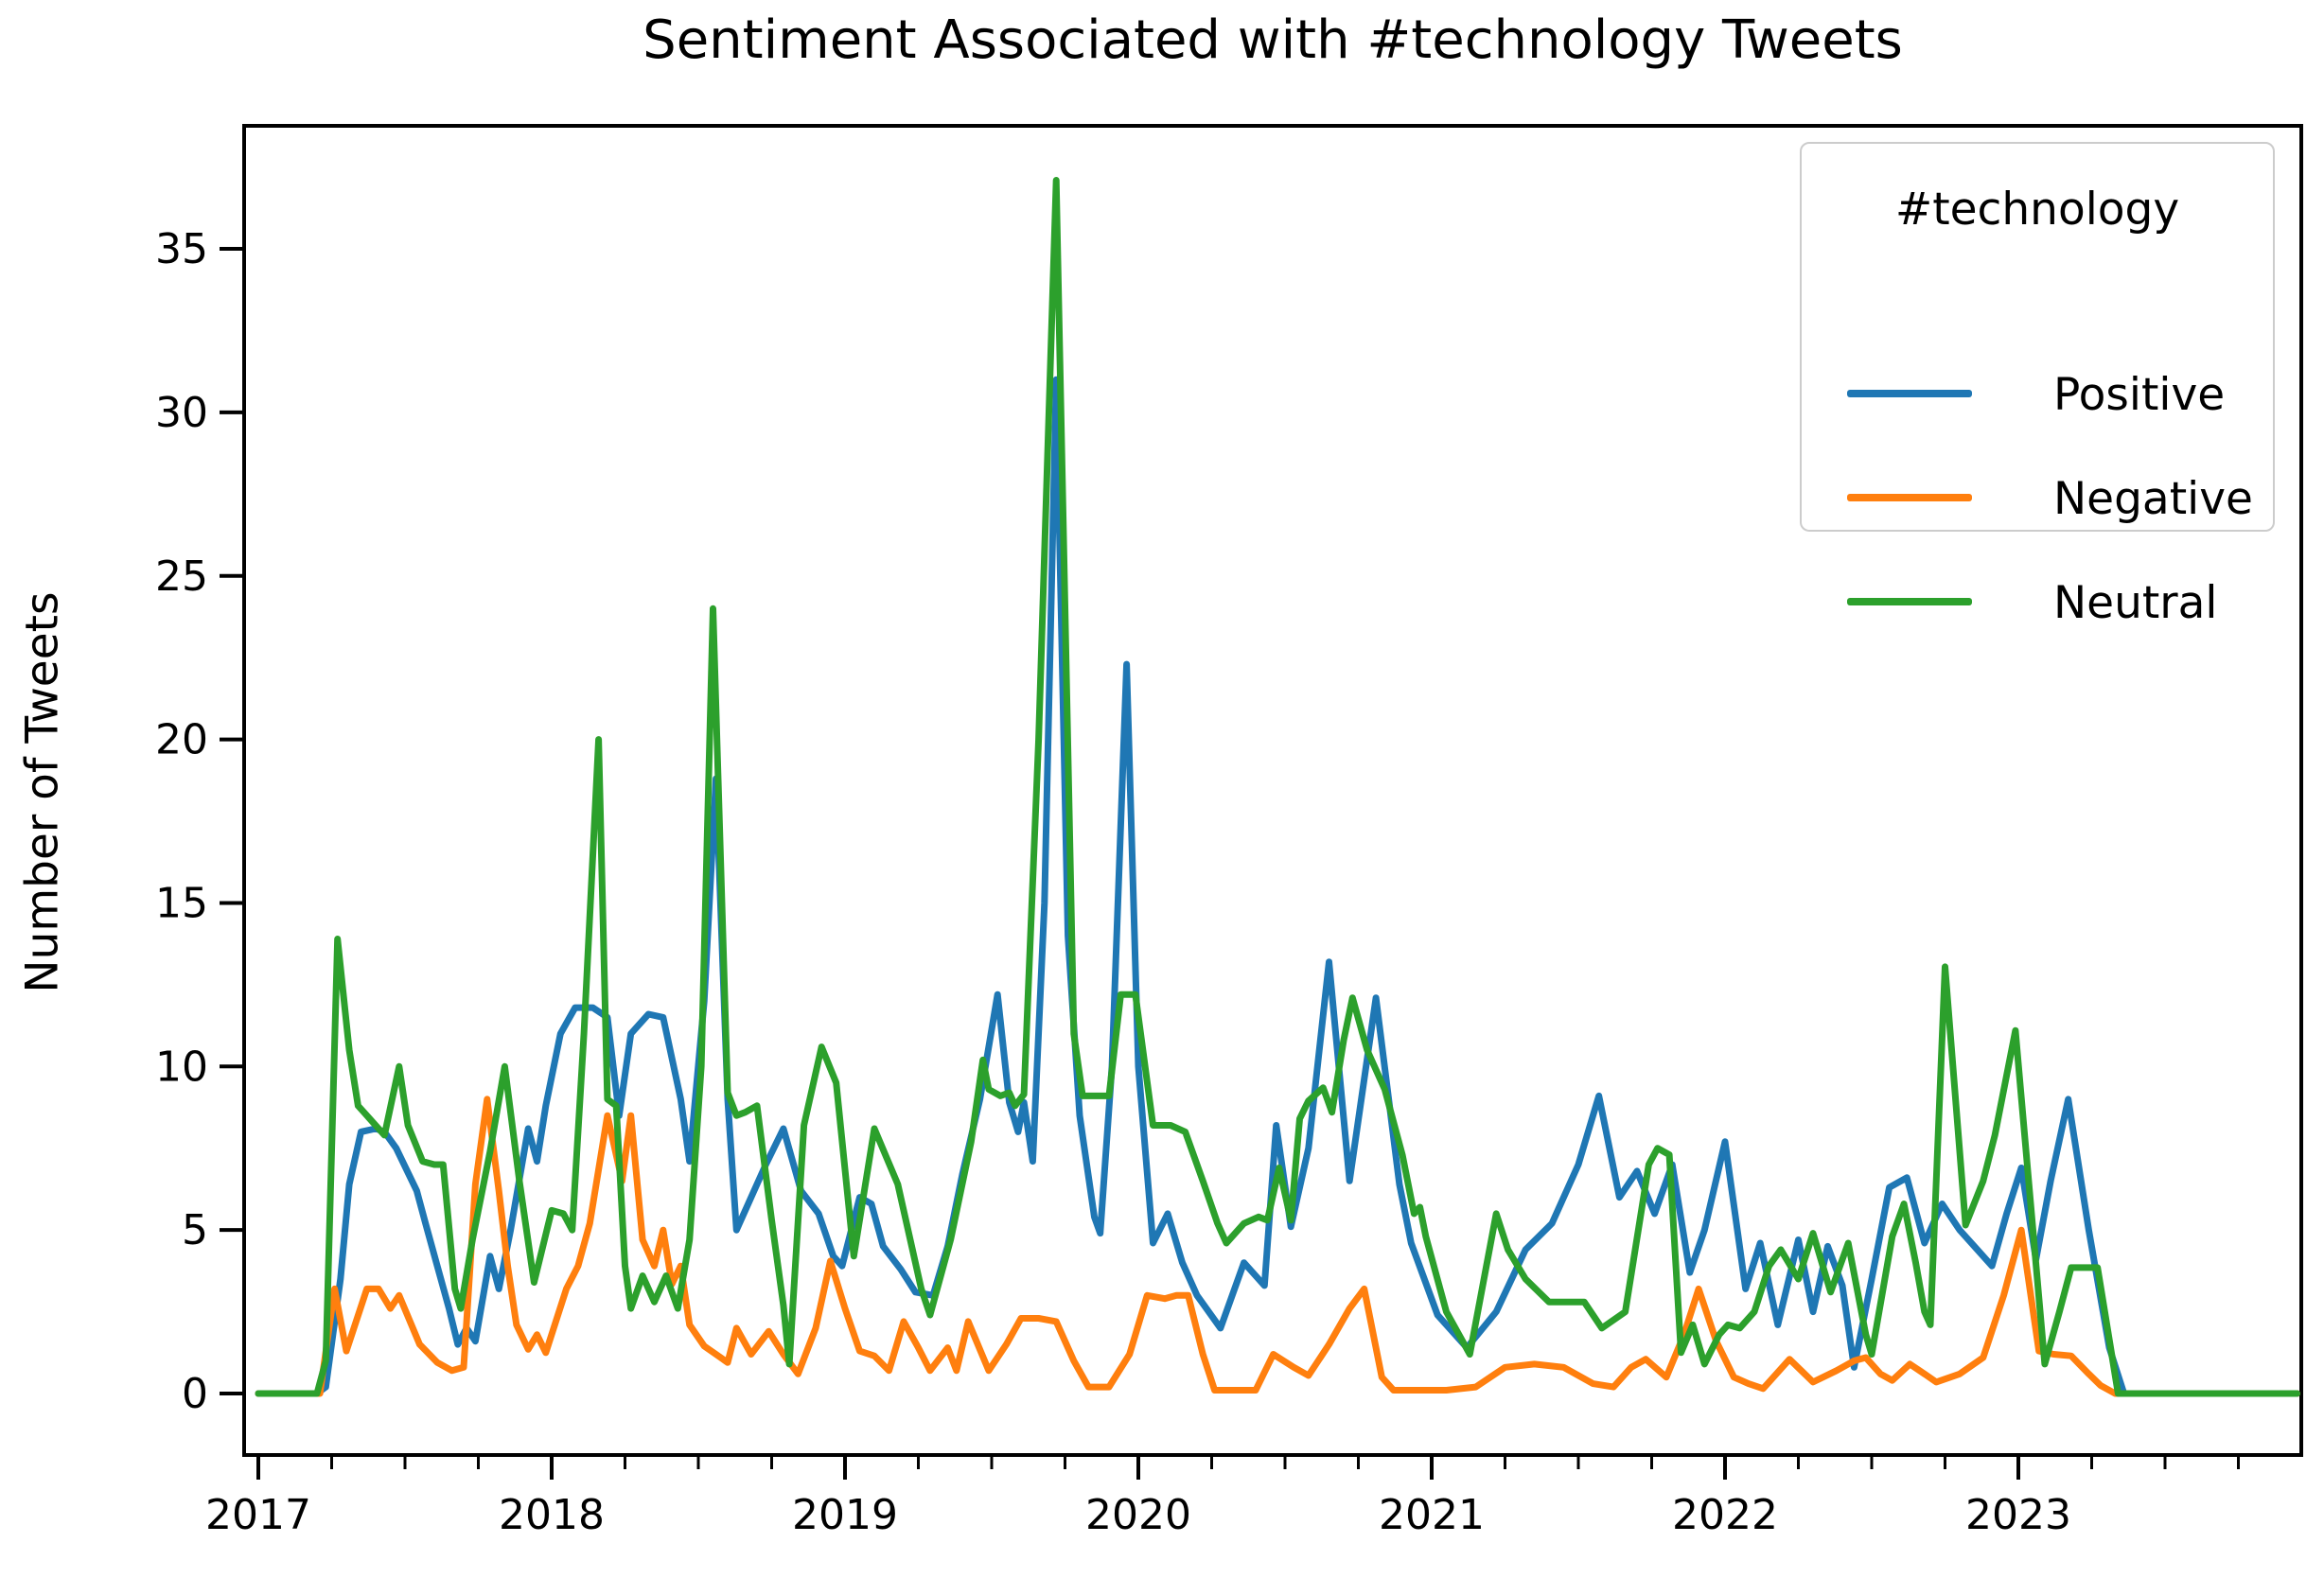  Describe the element at coordinates (2018, 1515) in the screenshot. I see `x-tick-label: 2023` at that location.